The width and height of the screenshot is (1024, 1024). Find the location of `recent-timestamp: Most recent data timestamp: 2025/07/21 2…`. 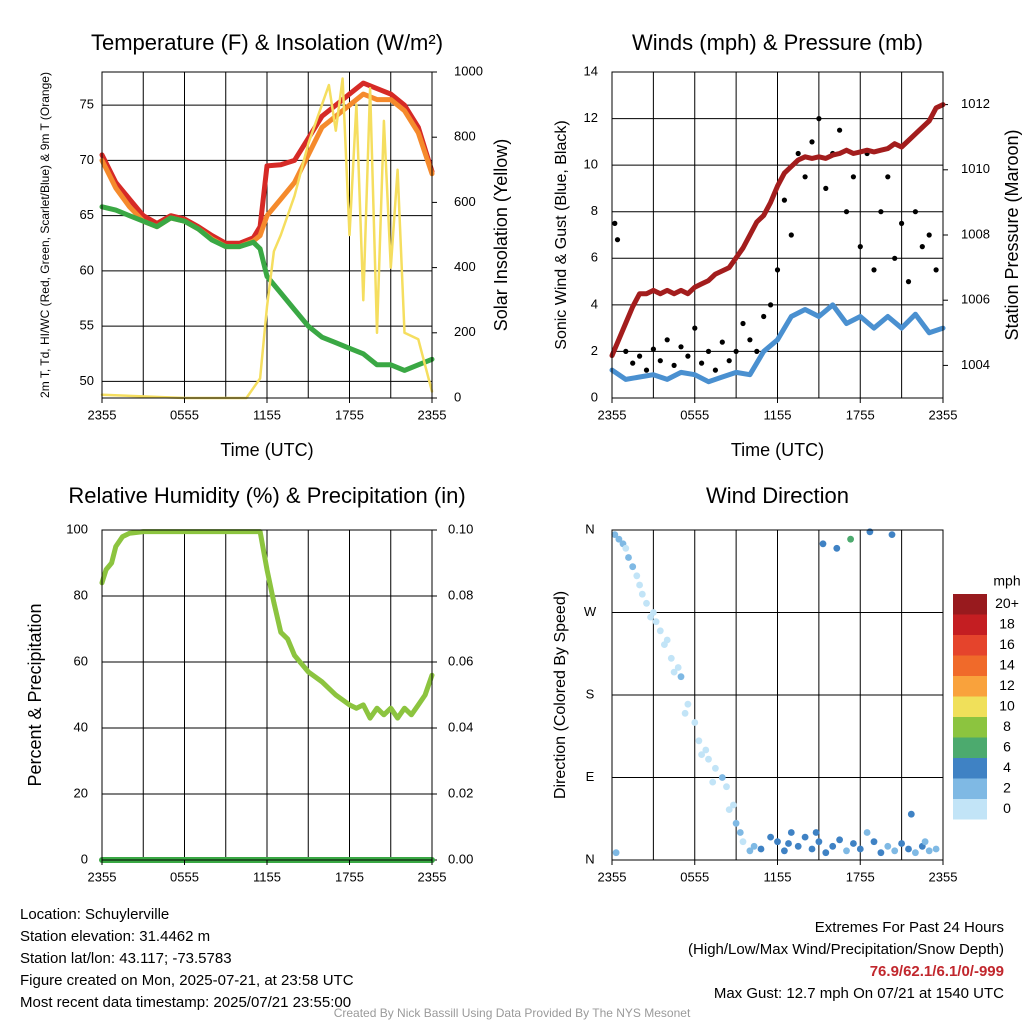

recent-timestamp: Most recent data timestamp: 2025/07/21 2… is located at coordinates (186, 1002).